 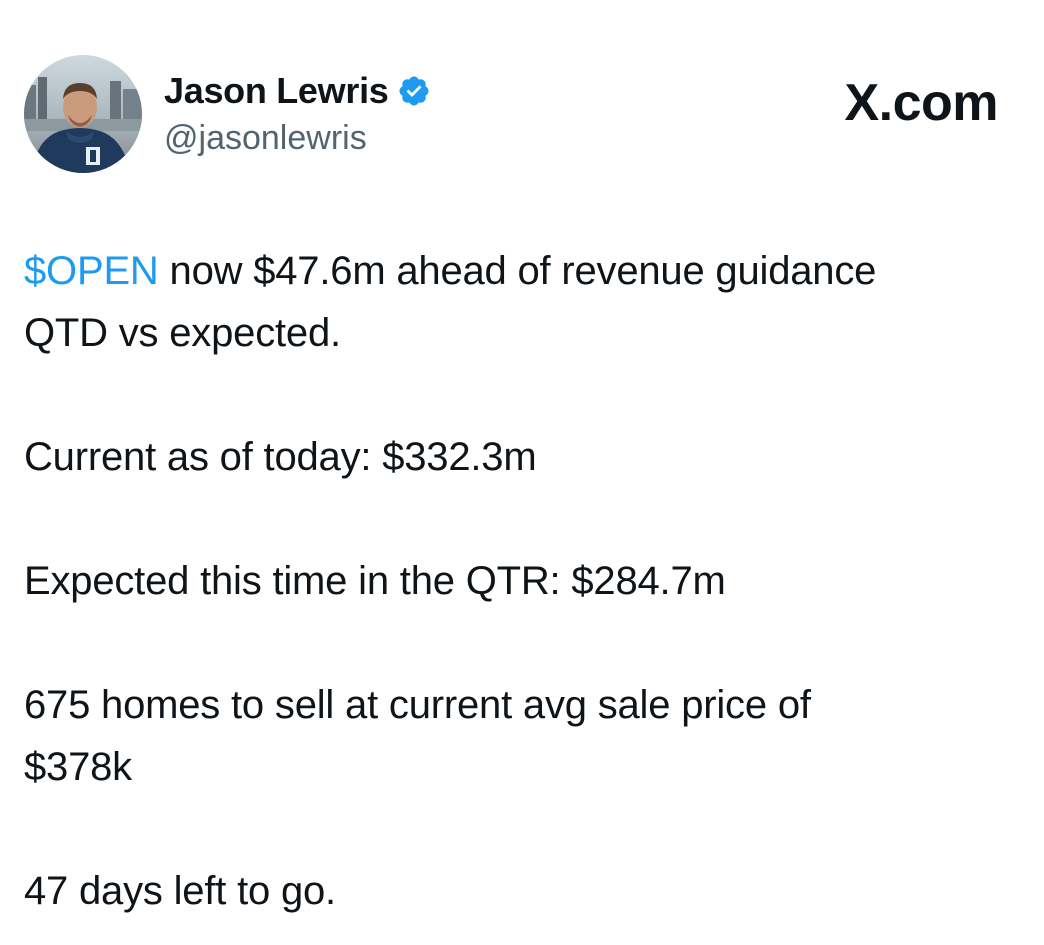 What do you see at coordinates (517, 271) in the screenshot?
I see `tweet-line-1-text: now $47.6m ahead of revenue guidance` at bounding box center [517, 271].